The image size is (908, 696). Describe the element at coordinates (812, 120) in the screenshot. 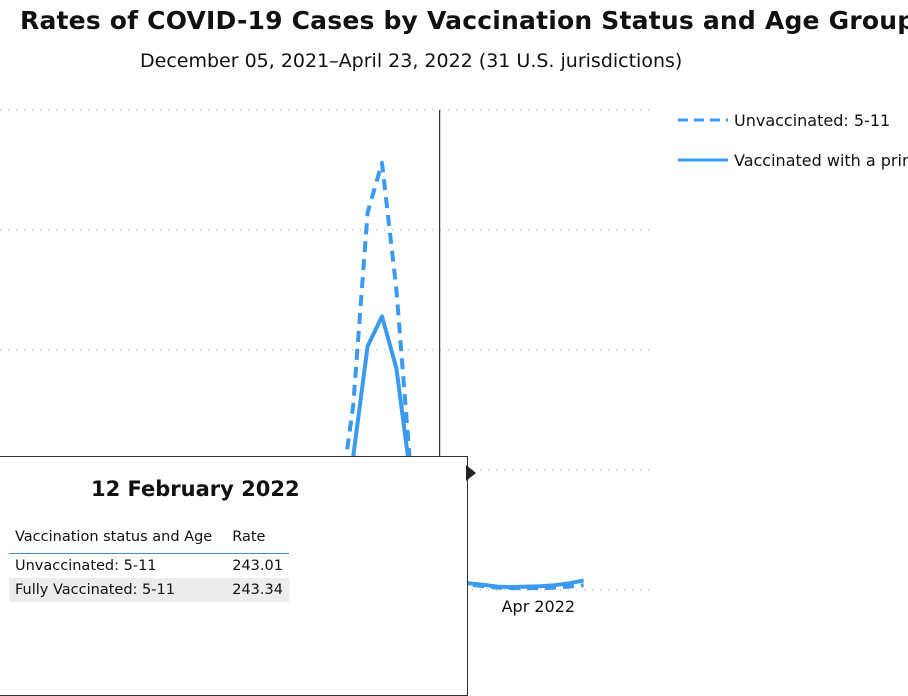

I see `legend-label-unvaccinated: Unvaccinated: 5-11` at that location.